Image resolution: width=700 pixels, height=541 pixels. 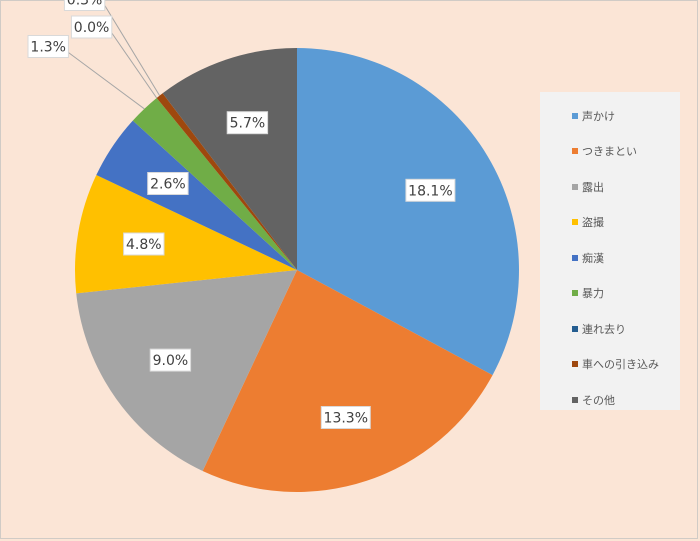 What do you see at coordinates (593, 258) in the screenshot?
I see `legend-label: 痴漢` at bounding box center [593, 258].